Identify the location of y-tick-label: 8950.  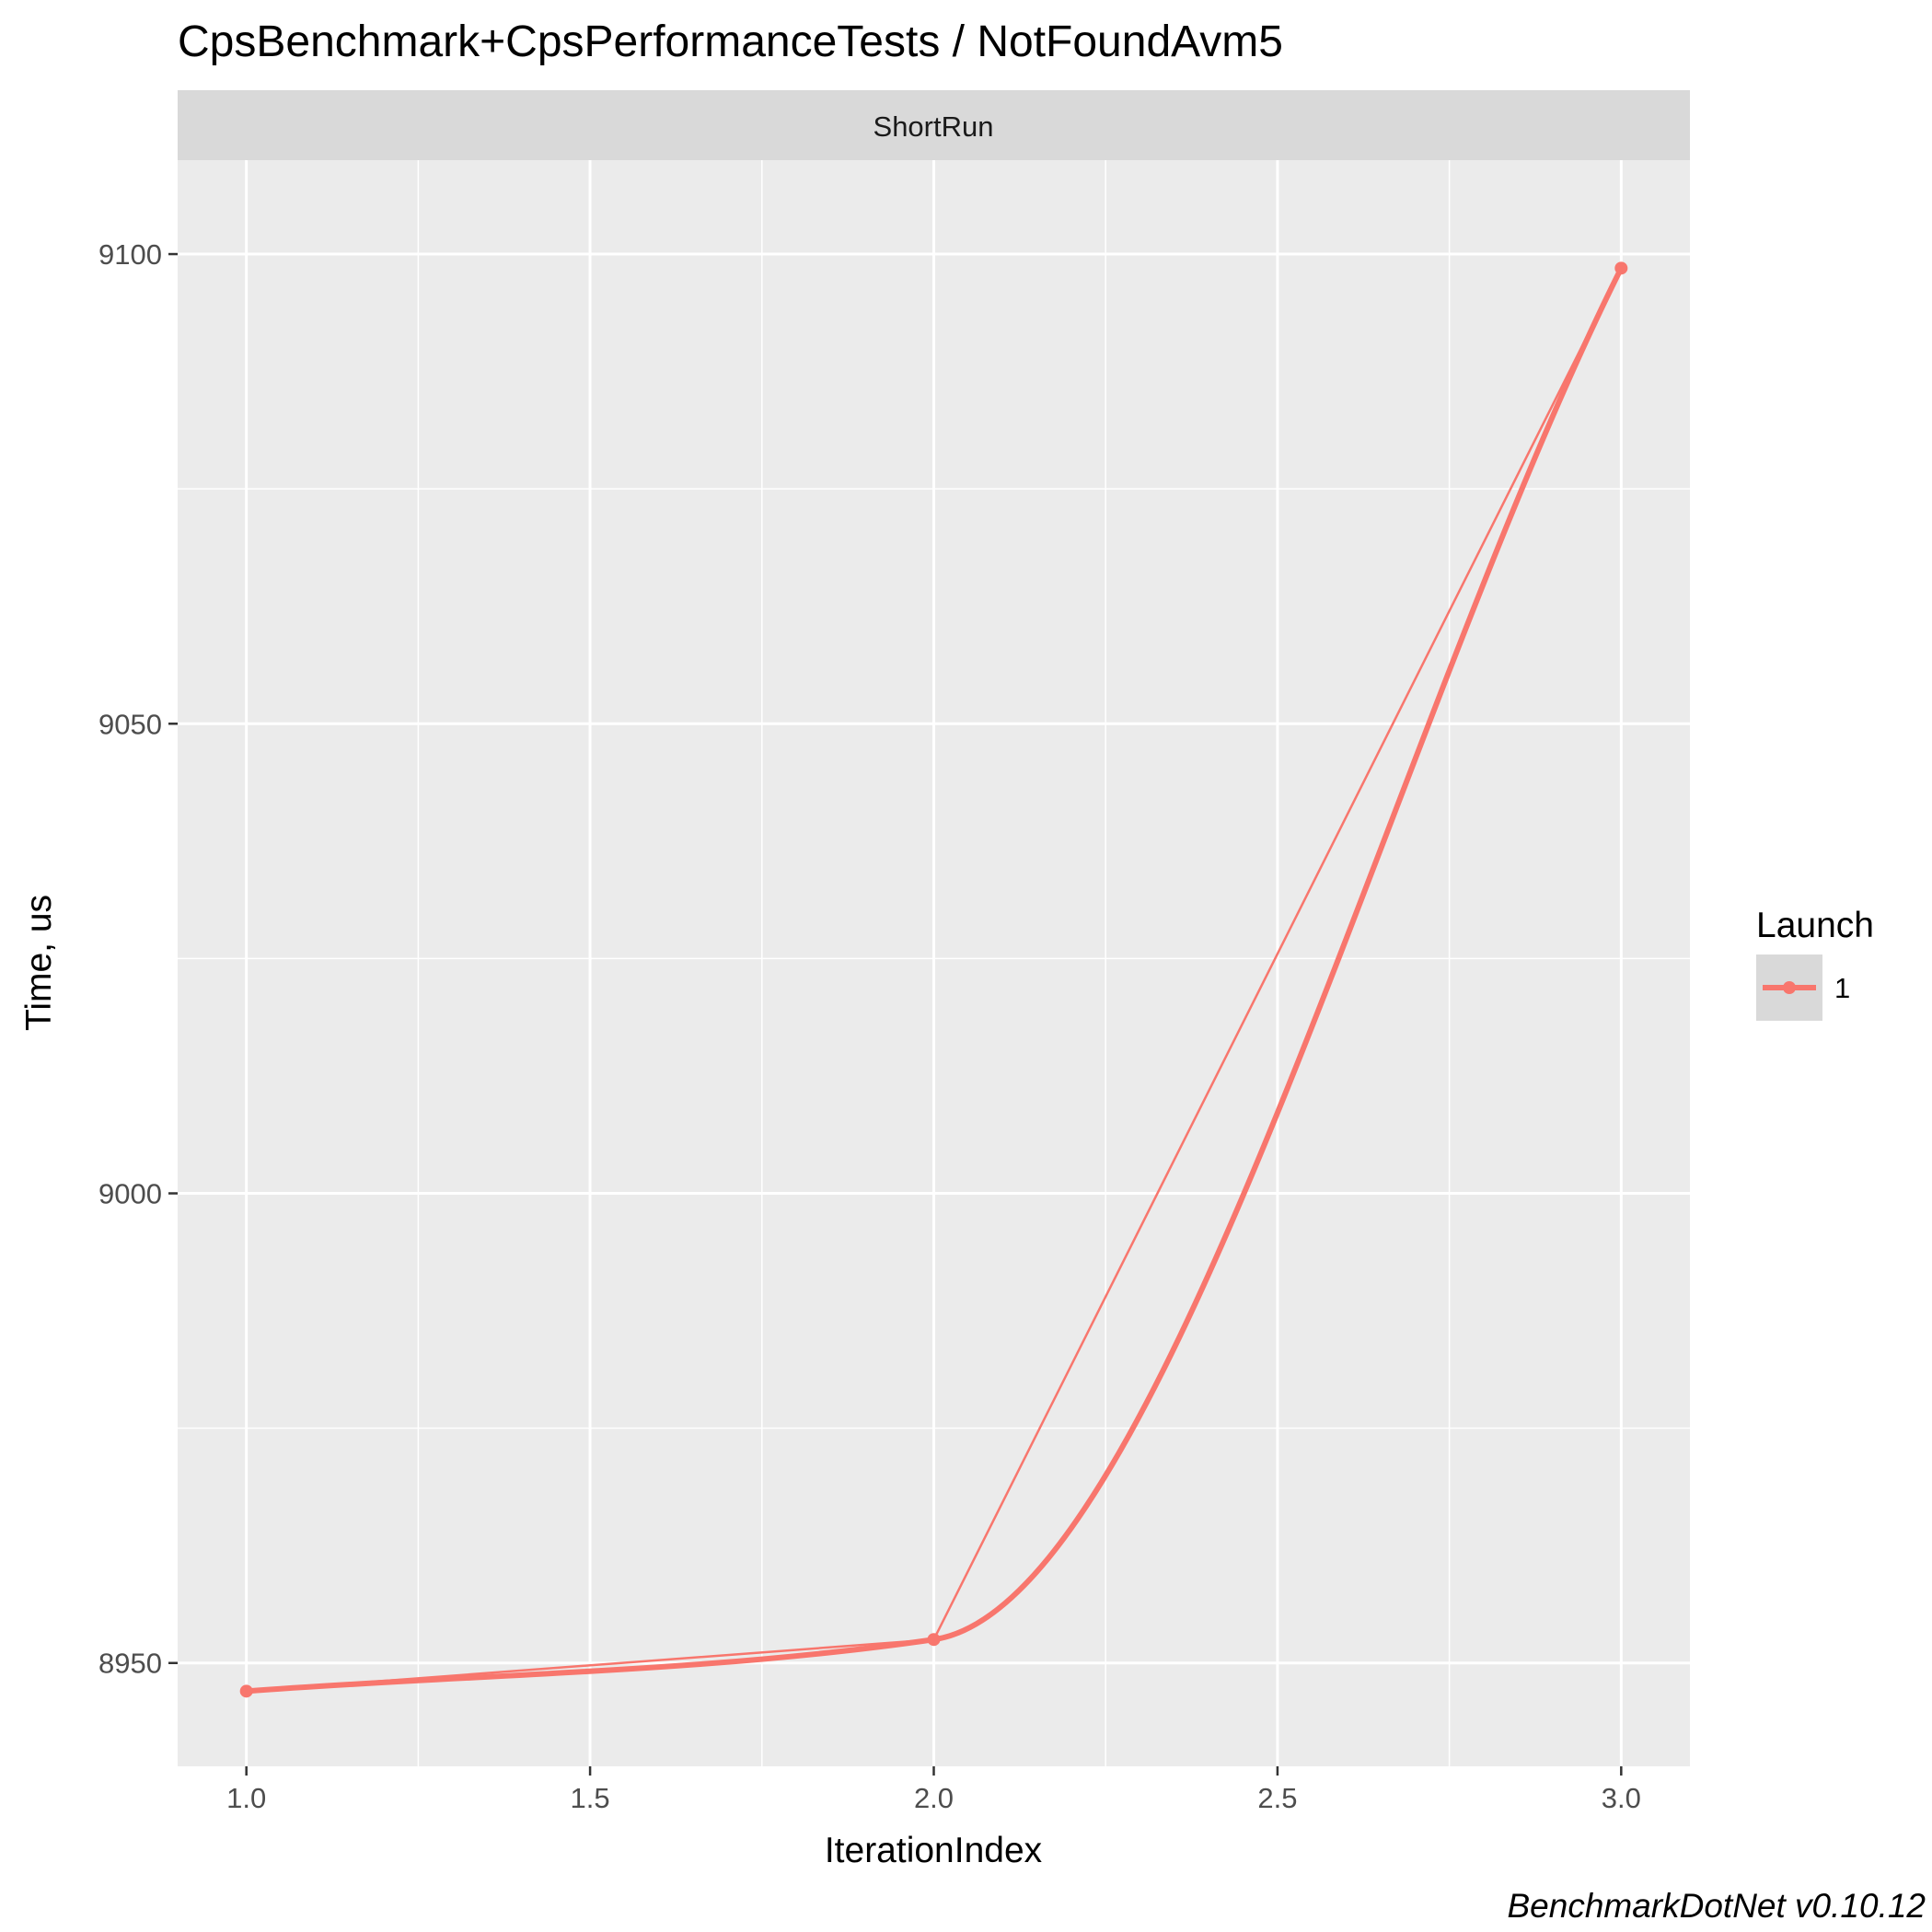
(130, 1664).